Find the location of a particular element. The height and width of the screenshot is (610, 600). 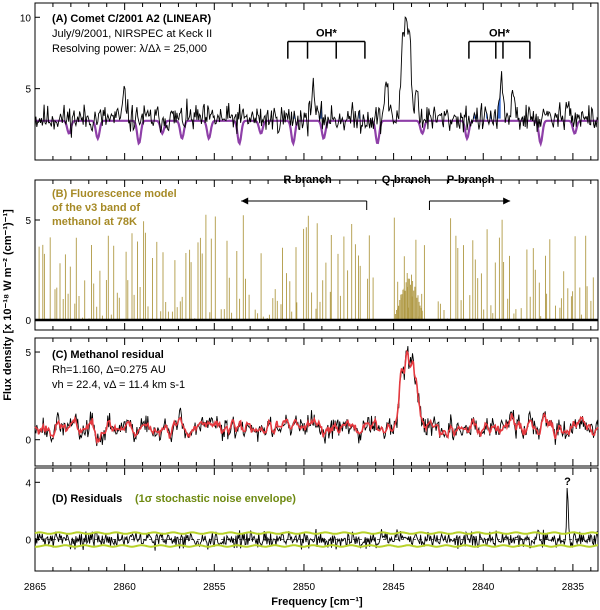

noise-envelope-upper is located at coordinates (316, 533).